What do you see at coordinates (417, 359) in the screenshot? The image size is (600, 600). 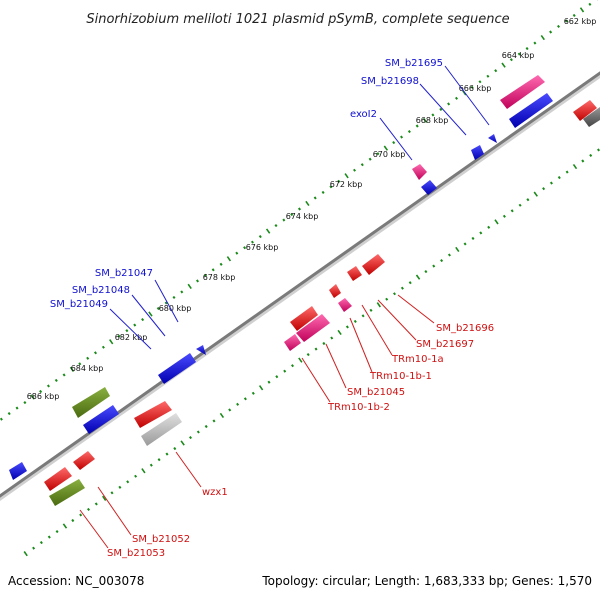 I see `gene-label-trm10-1a: TRm10-1a` at bounding box center [417, 359].